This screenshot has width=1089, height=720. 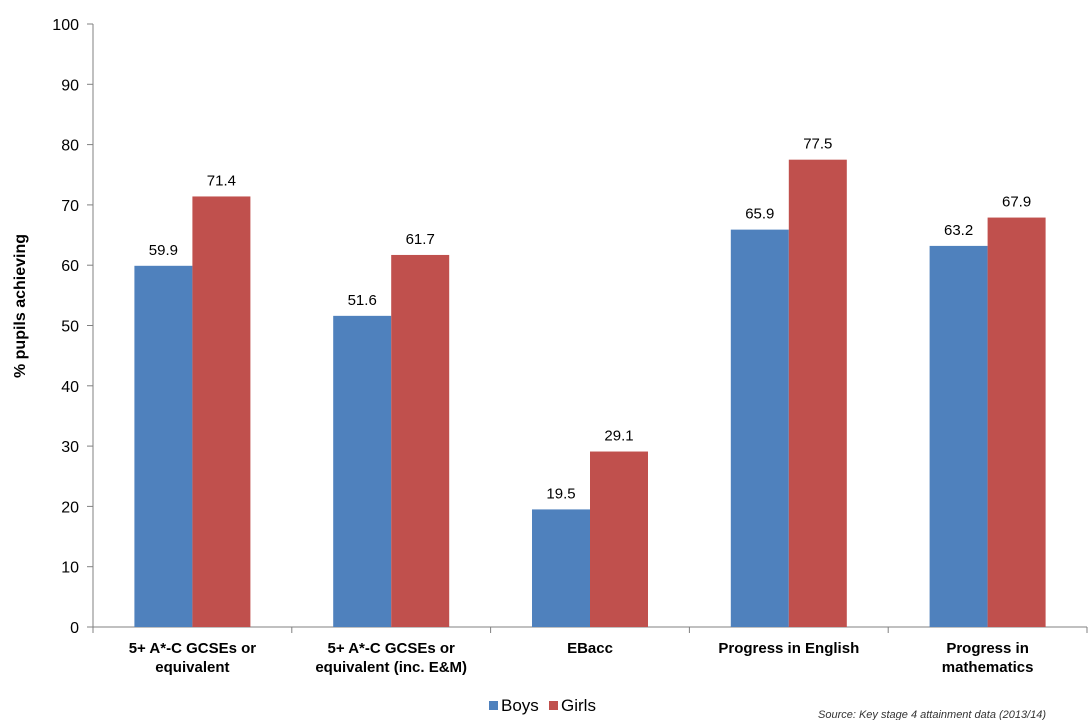 What do you see at coordinates (362, 300) in the screenshot?
I see `data-label: 51.6` at bounding box center [362, 300].